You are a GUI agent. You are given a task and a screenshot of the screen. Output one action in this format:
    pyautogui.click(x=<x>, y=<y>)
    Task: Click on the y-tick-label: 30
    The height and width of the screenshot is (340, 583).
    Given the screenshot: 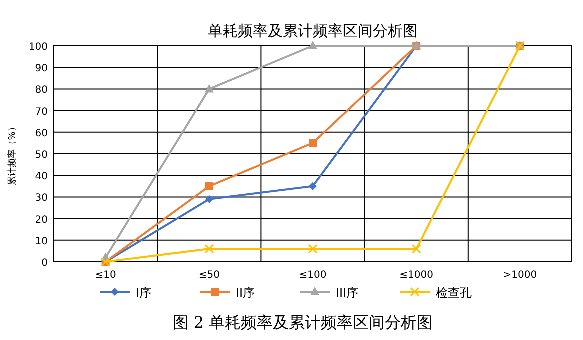 What is the action you would take?
    pyautogui.click(x=41, y=198)
    